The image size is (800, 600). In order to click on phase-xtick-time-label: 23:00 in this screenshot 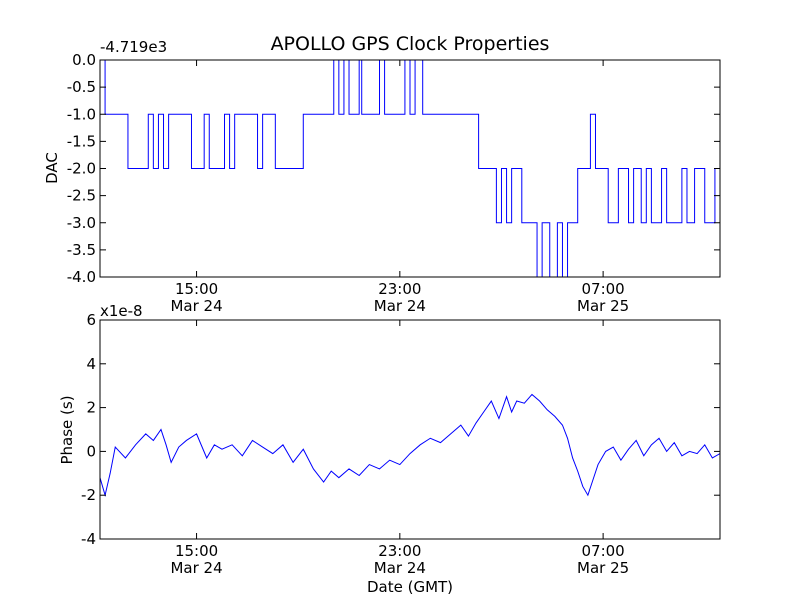, I will do `click(399, 551)`.